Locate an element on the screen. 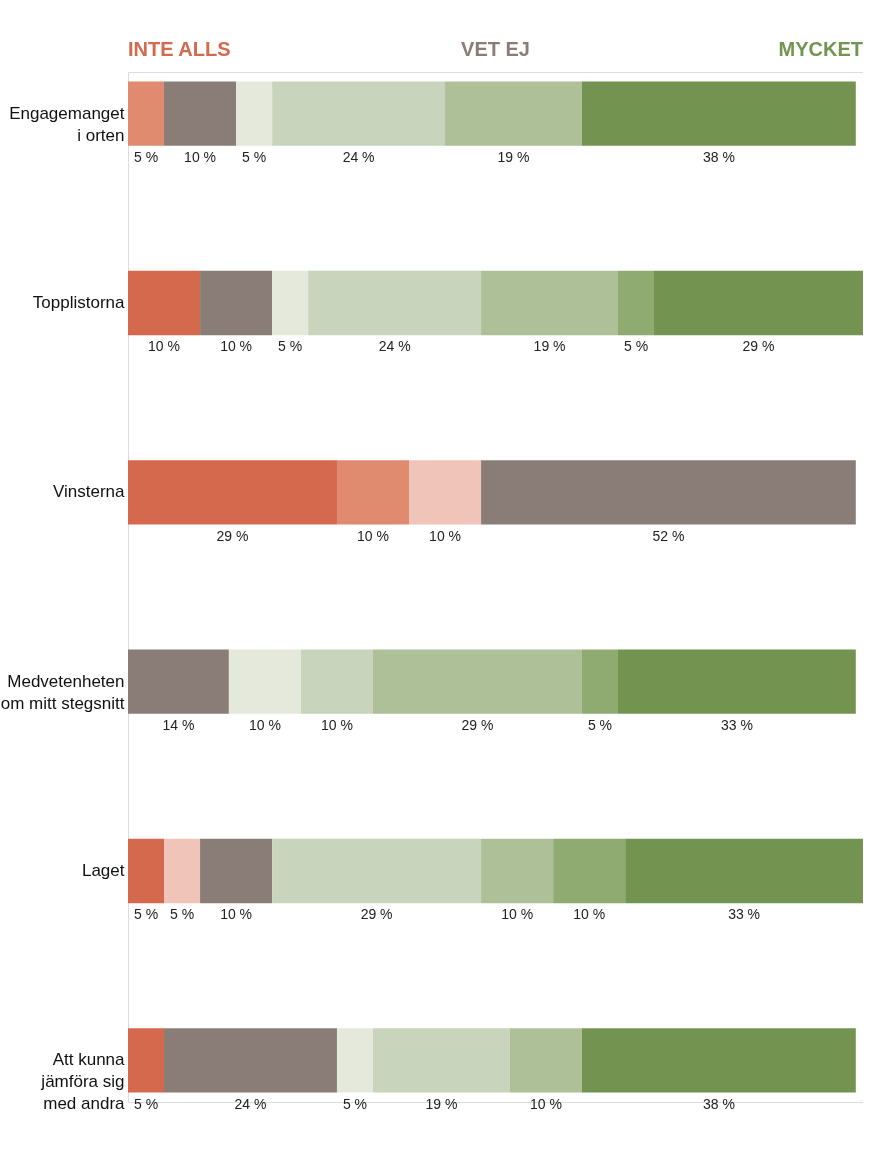 This screenshot has width=894, height=1149. y-tick-label: Medvetenheten om mitt stegsnitt is located at coordinates (62, 692).